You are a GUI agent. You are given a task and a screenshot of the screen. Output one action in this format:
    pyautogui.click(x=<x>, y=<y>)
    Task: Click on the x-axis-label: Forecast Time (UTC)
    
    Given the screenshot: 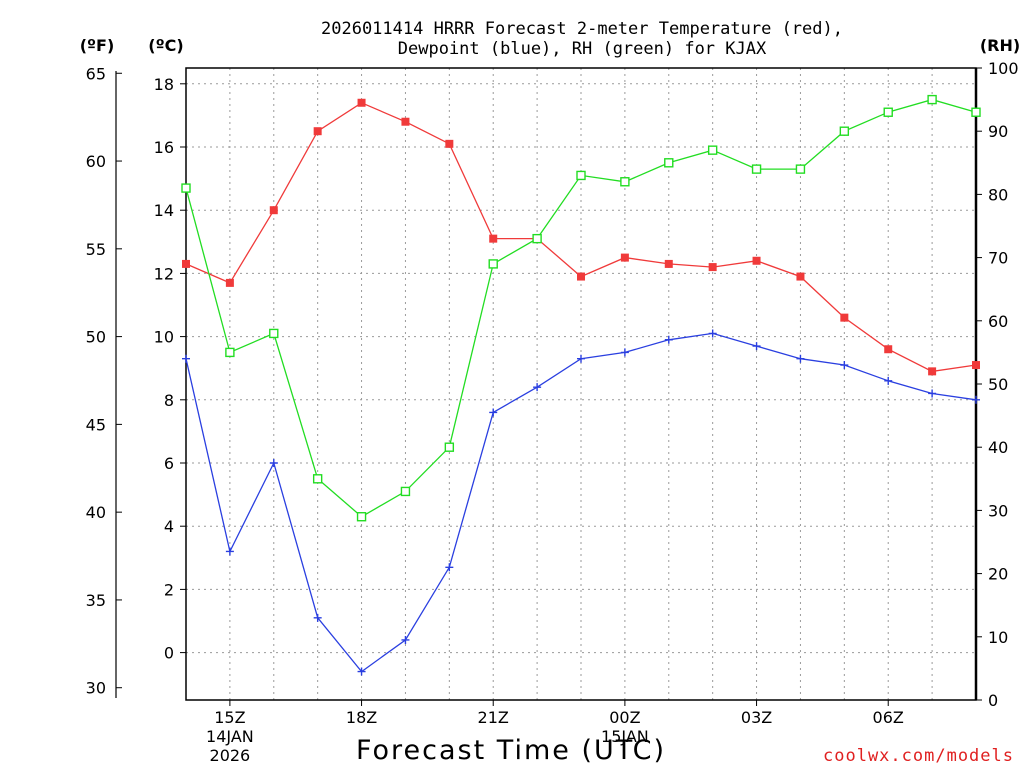 What is the action you would take?
    pyautogui.click(x=511, y=750)
    